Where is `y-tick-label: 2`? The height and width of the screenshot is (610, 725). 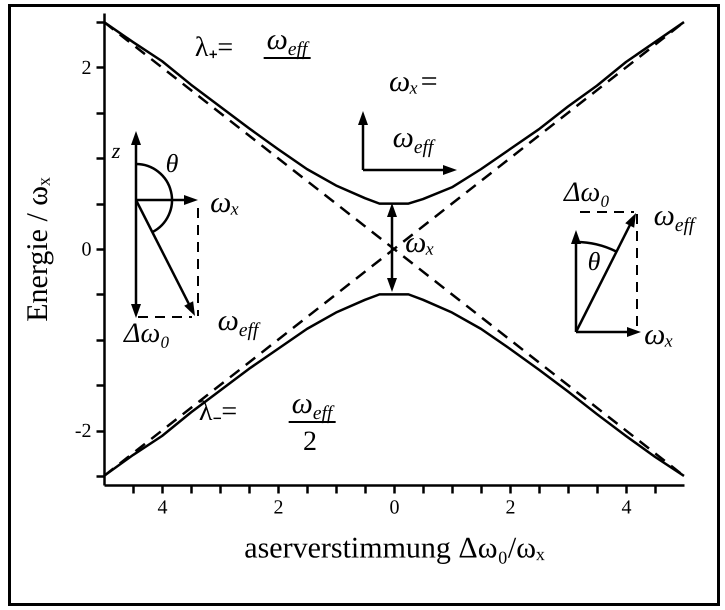 y-tick-label: 2 is located at coordinates (87, 67).